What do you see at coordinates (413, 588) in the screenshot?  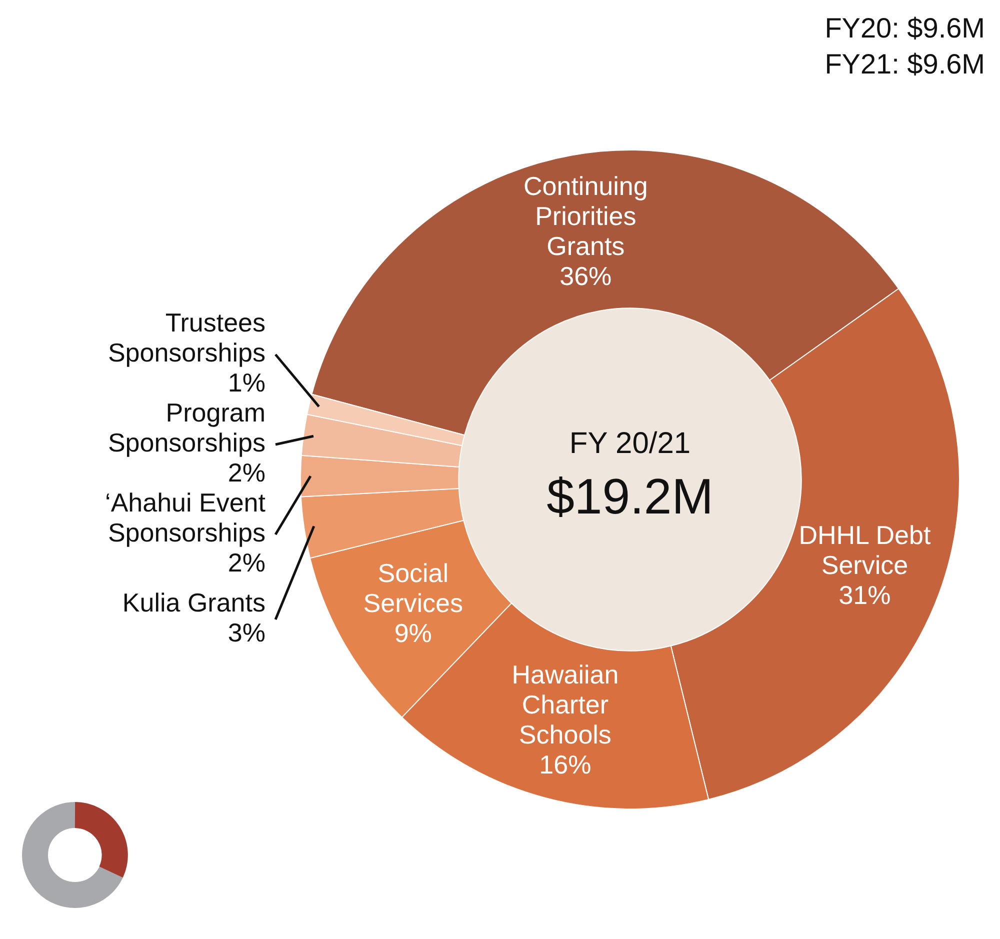 I see `slice-label: Social Services` at bounding box center [413, 588].